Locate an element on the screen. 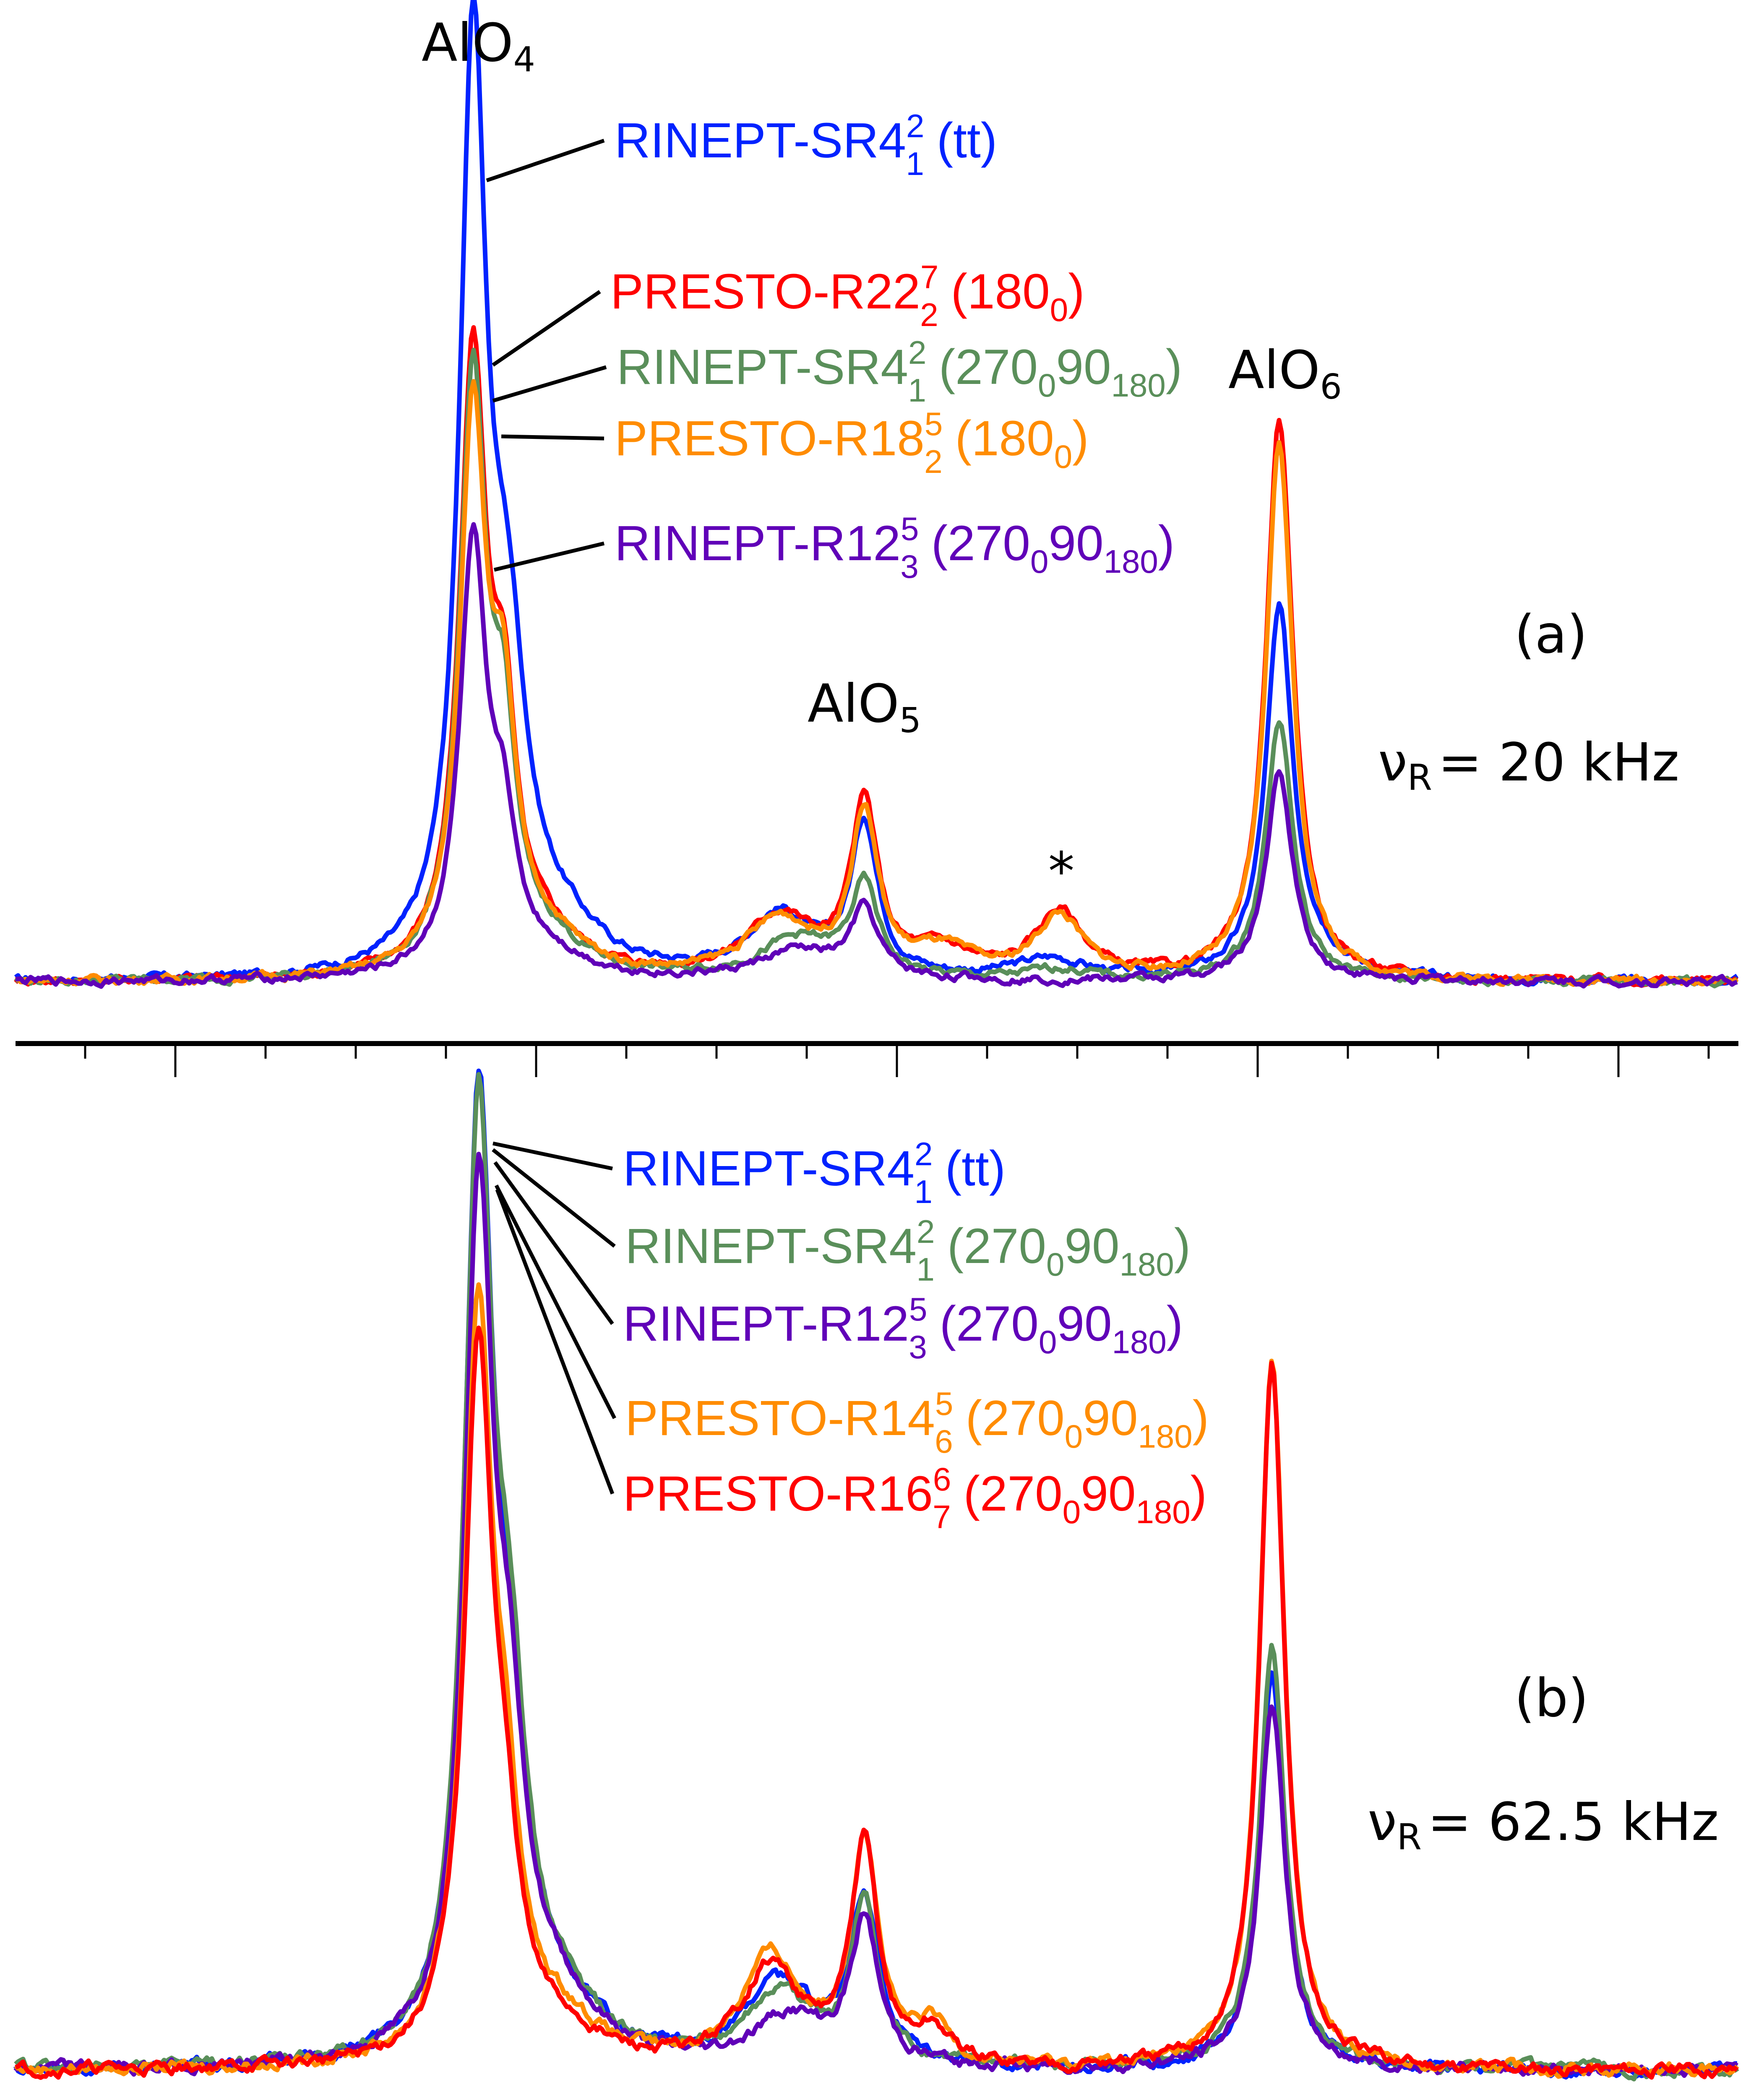 The height and width of the screenshot is (2098, 1764). panel-b-spin-rate: νR = 62.5 kHz is located at coordinates (1543, 1825).